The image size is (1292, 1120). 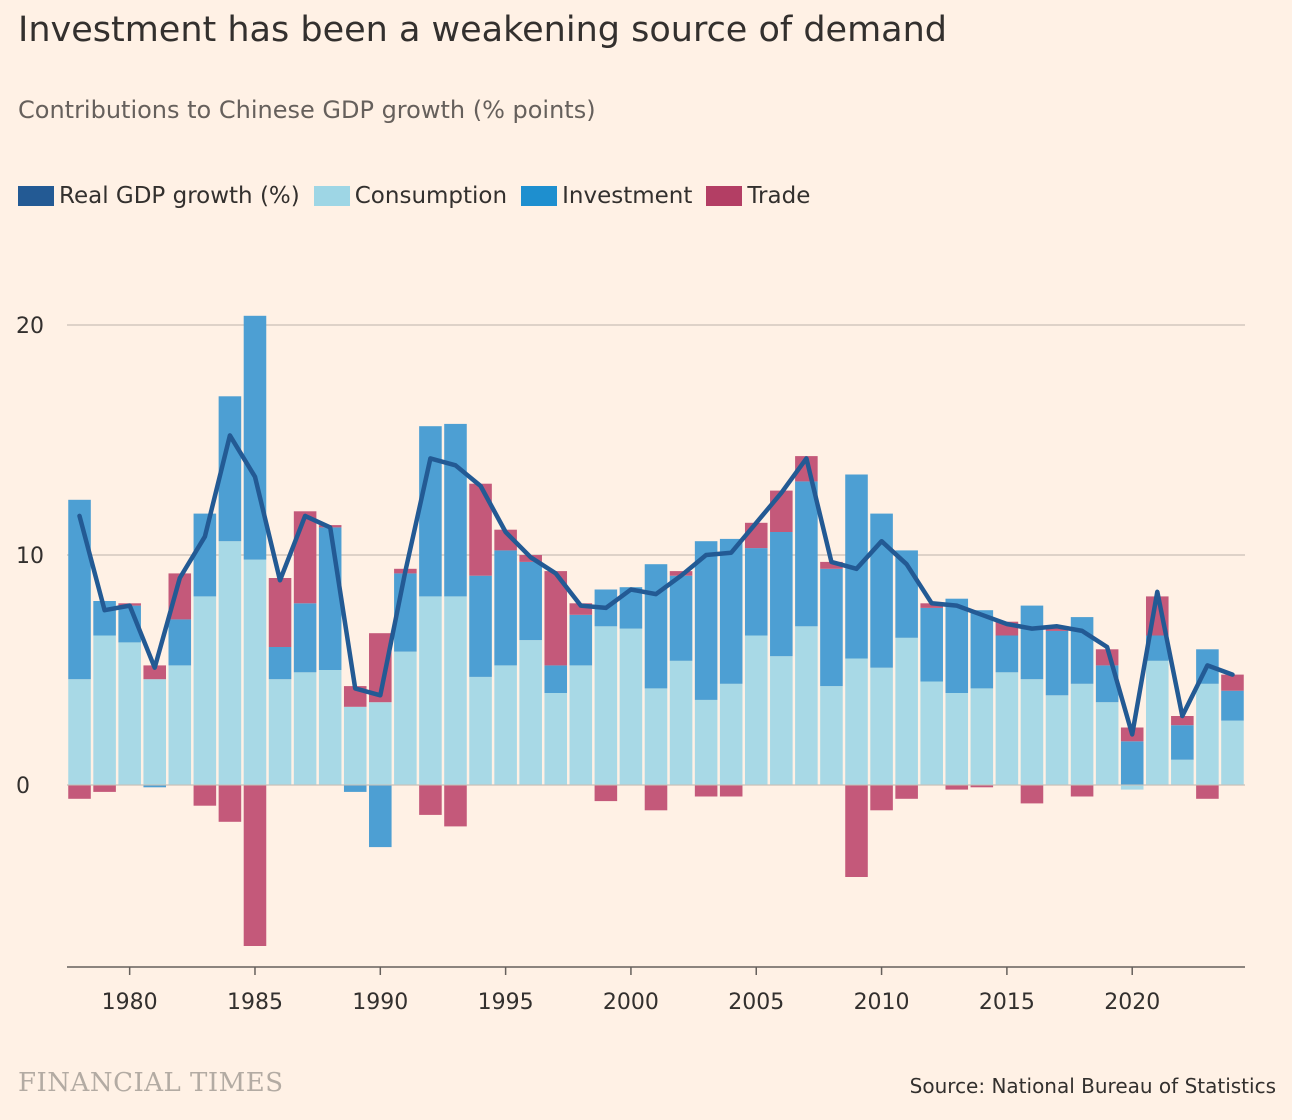 What do you see at coordinates (179, 196) in the screenshot?
I see `legend-label-gdp: Real GDP growth (%)` at bounding box center [179, 196].